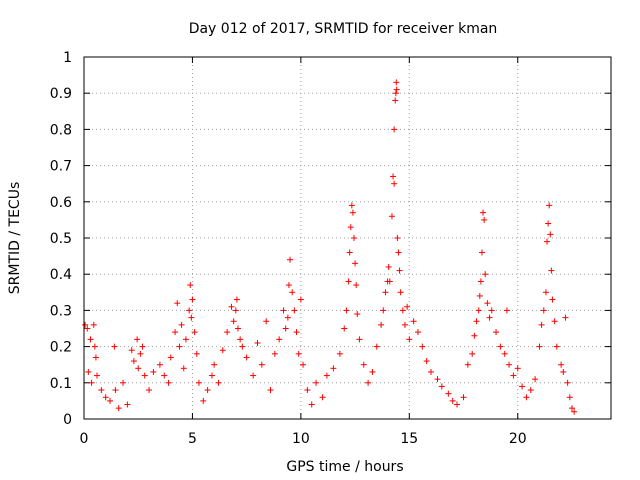  I want to click on x-tick-label: 20, so click(518, 439).